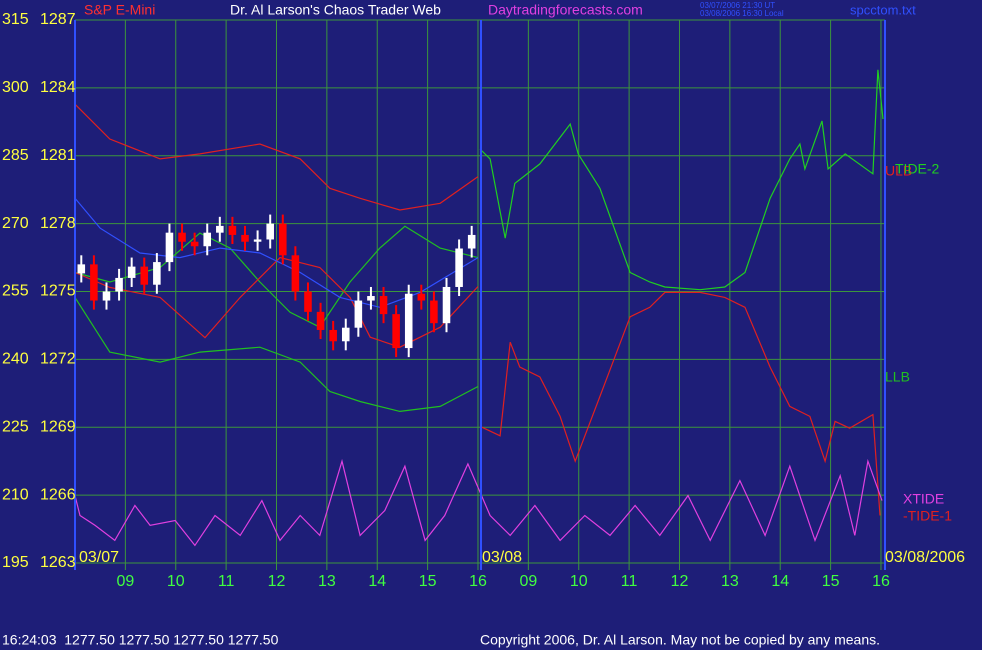 This screenshot has height=650, width=982. Describe the element at coordinates (15, 359) in the screenshot. I see `y-tick-label: 240` at that location.